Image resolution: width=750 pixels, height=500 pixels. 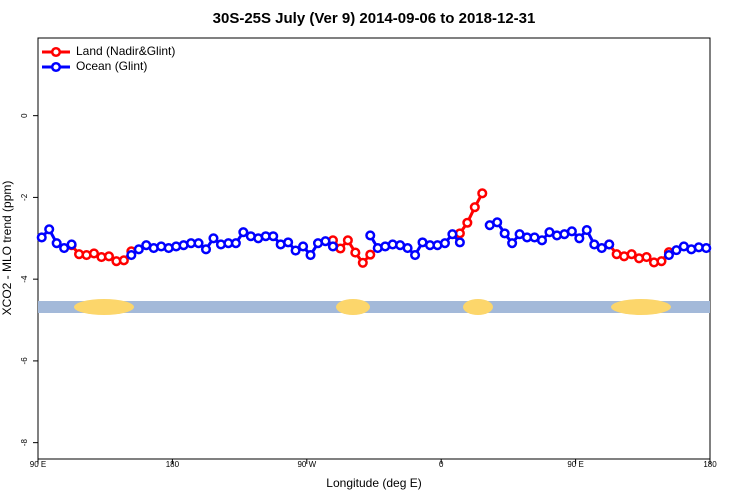 What do you see at coordinates (24, 197) in the screenshot?
I see `y-tick-label: -2` at bounding box center [24, 197].